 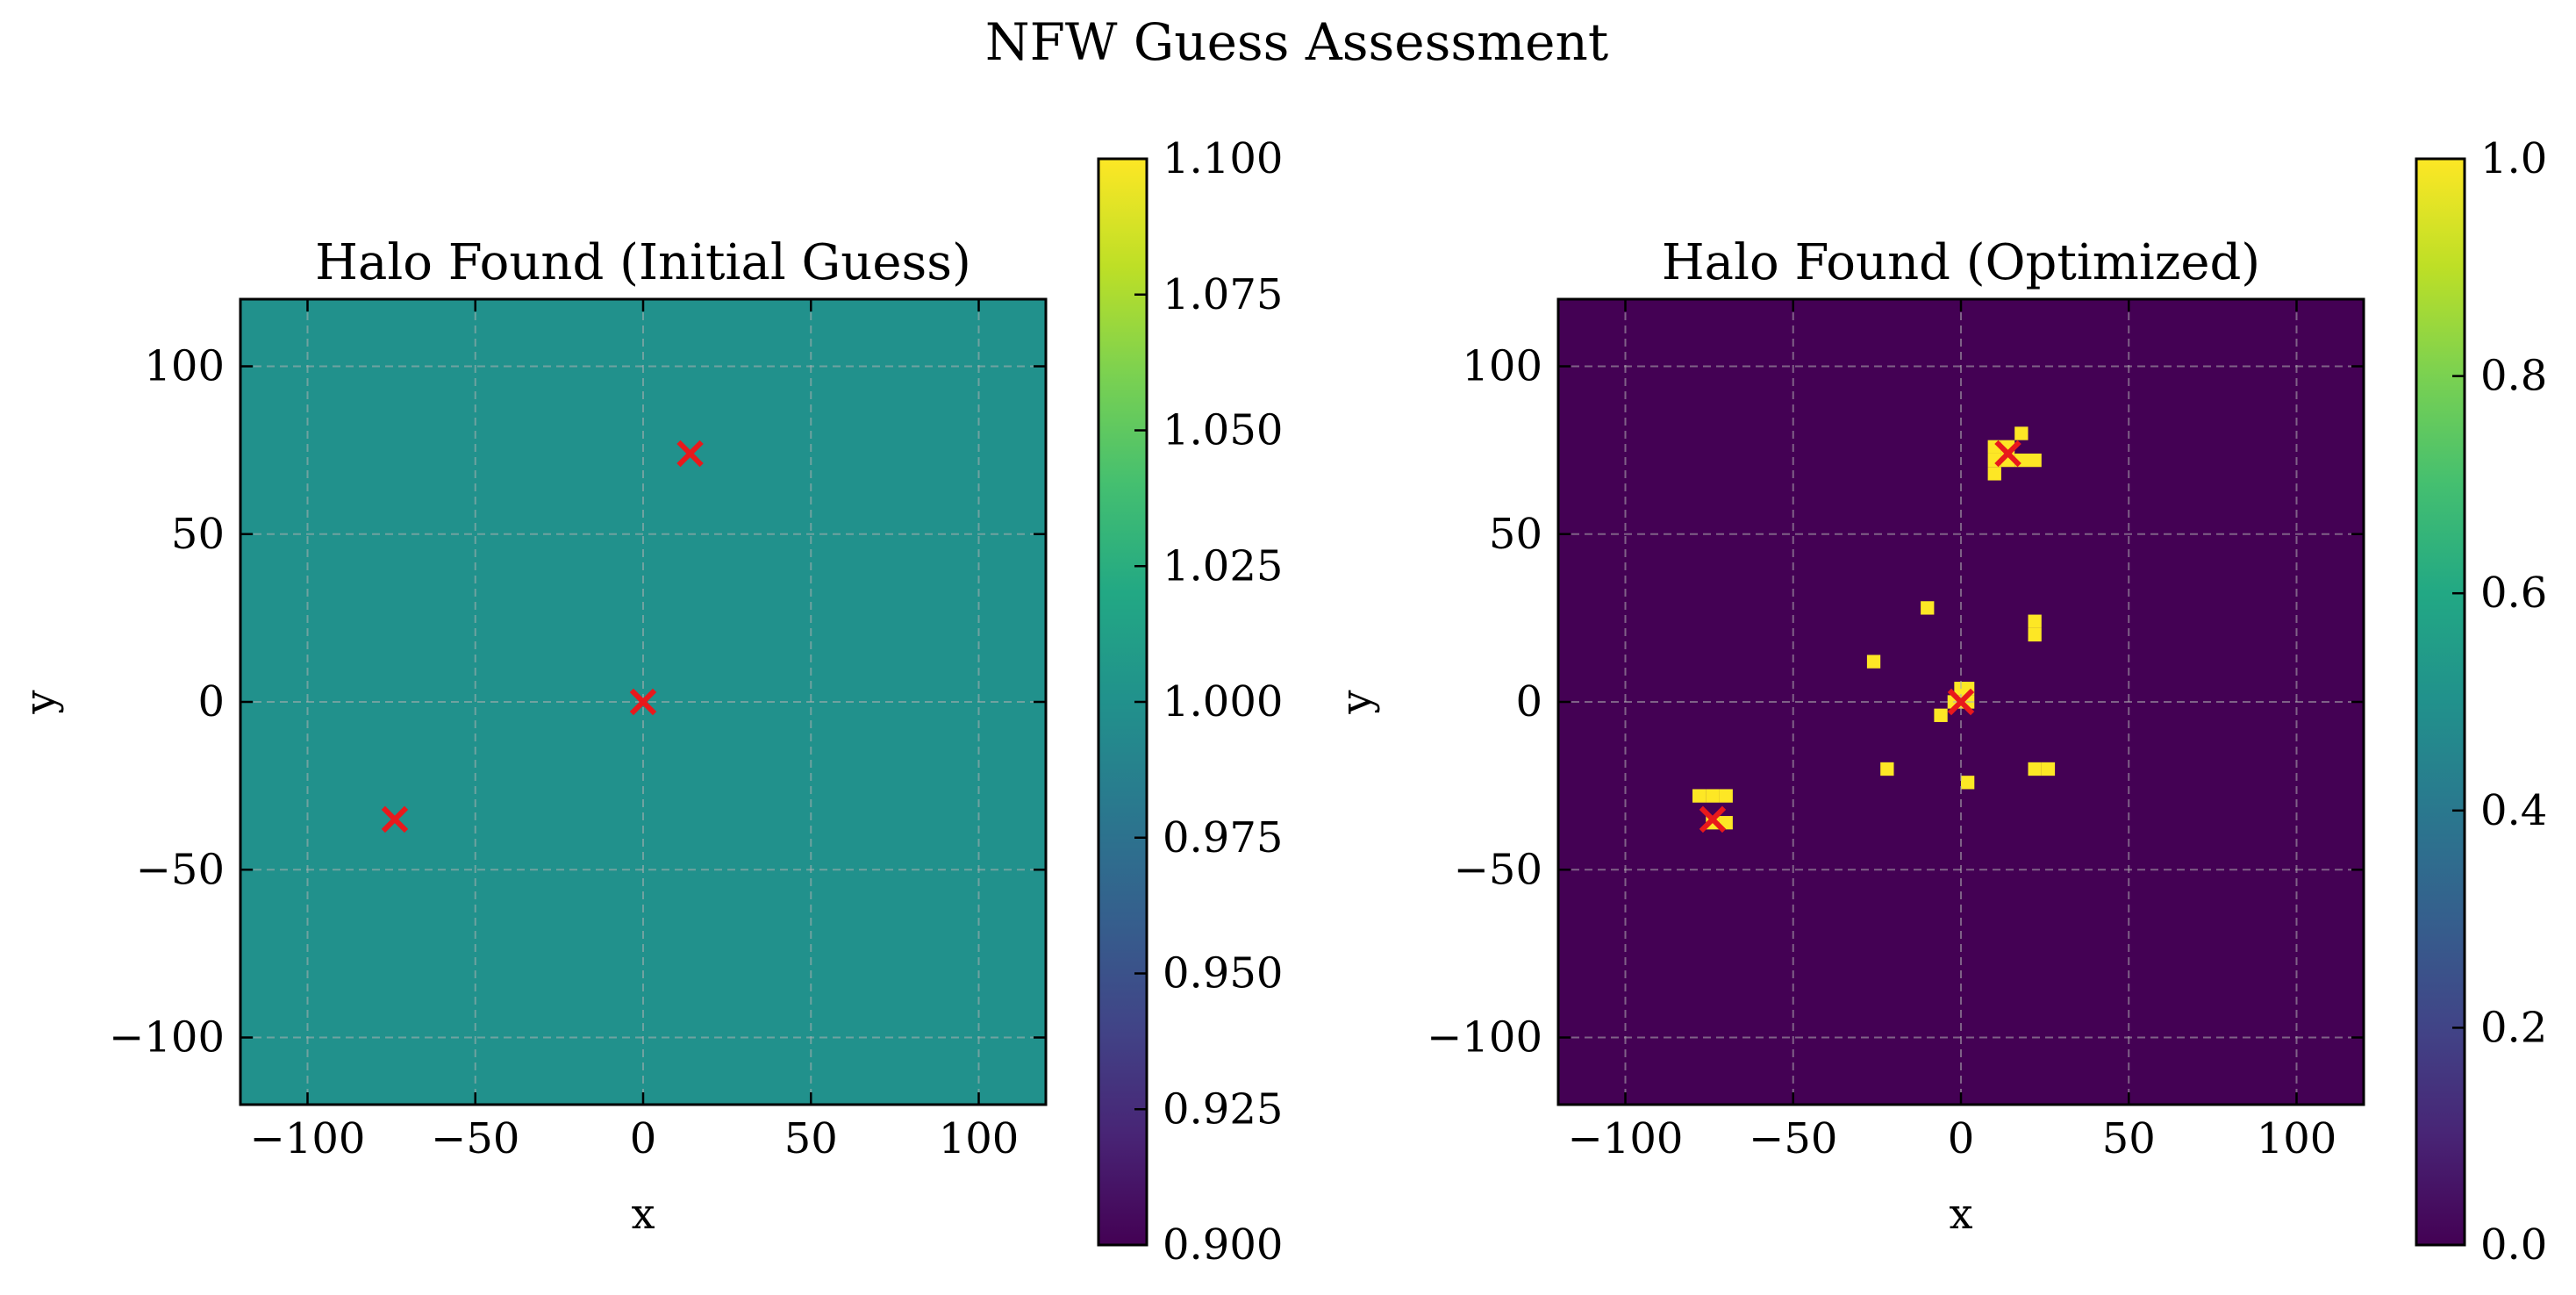 I want to click on colorbar-tick-label: 1.000, so click(x=1223, y=701).